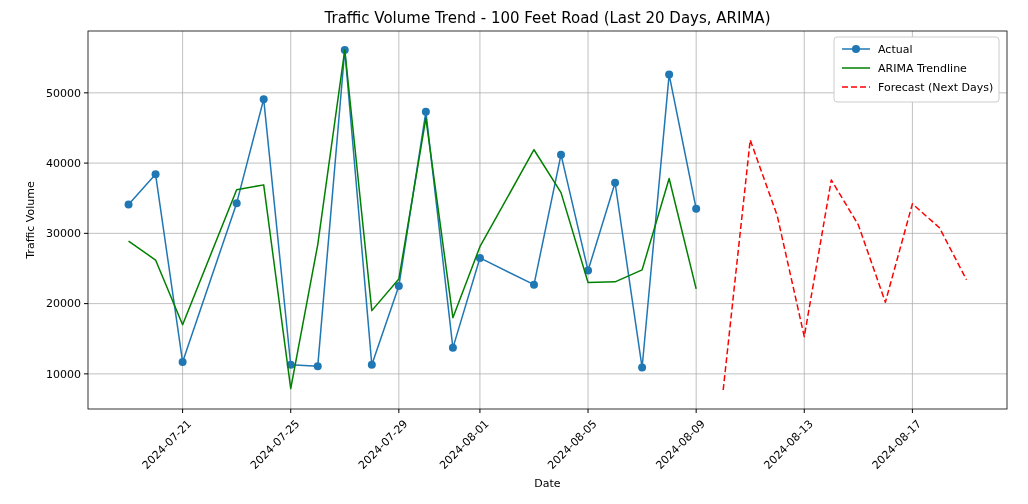 The image size is (1028, 504). I want to click on y-tick-label: 30000, so click(63, 234).